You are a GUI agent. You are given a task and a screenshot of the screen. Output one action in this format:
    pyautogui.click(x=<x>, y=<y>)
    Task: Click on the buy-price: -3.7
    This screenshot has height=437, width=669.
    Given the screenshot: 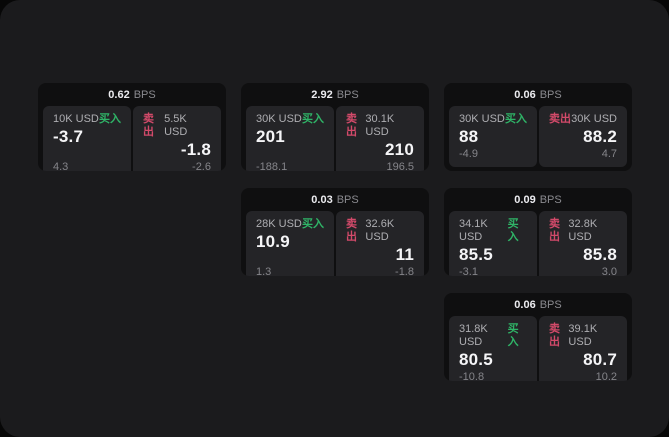 What is the action you would take?
    pyautogui.click(x=68, y=137)
    